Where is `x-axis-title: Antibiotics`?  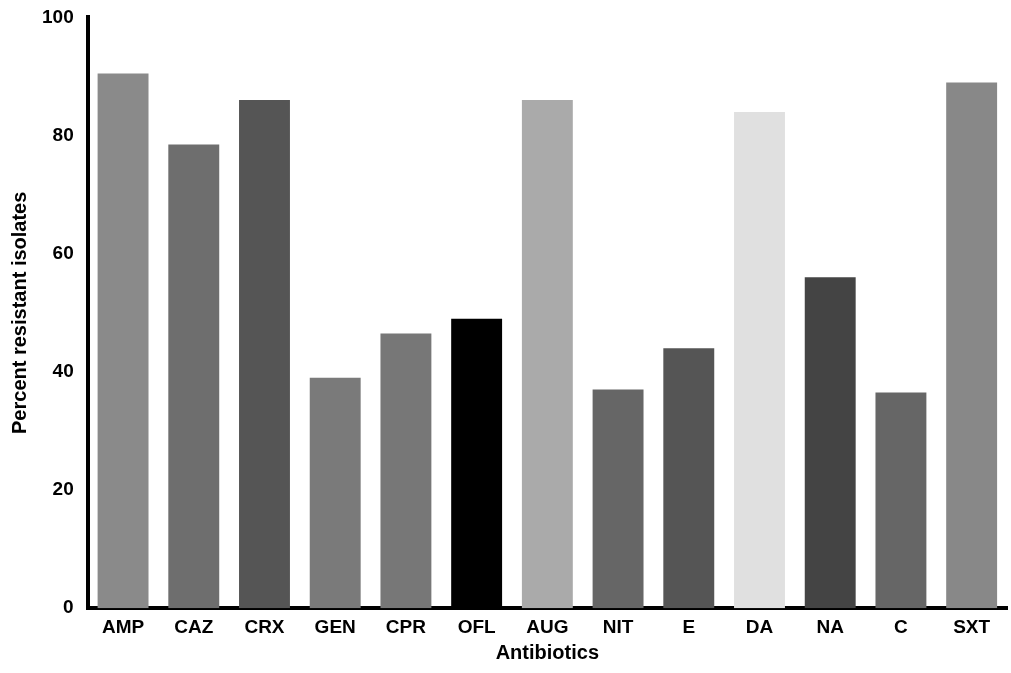 x-axis-title: Antibiotics is located at coordinates (547, 651).